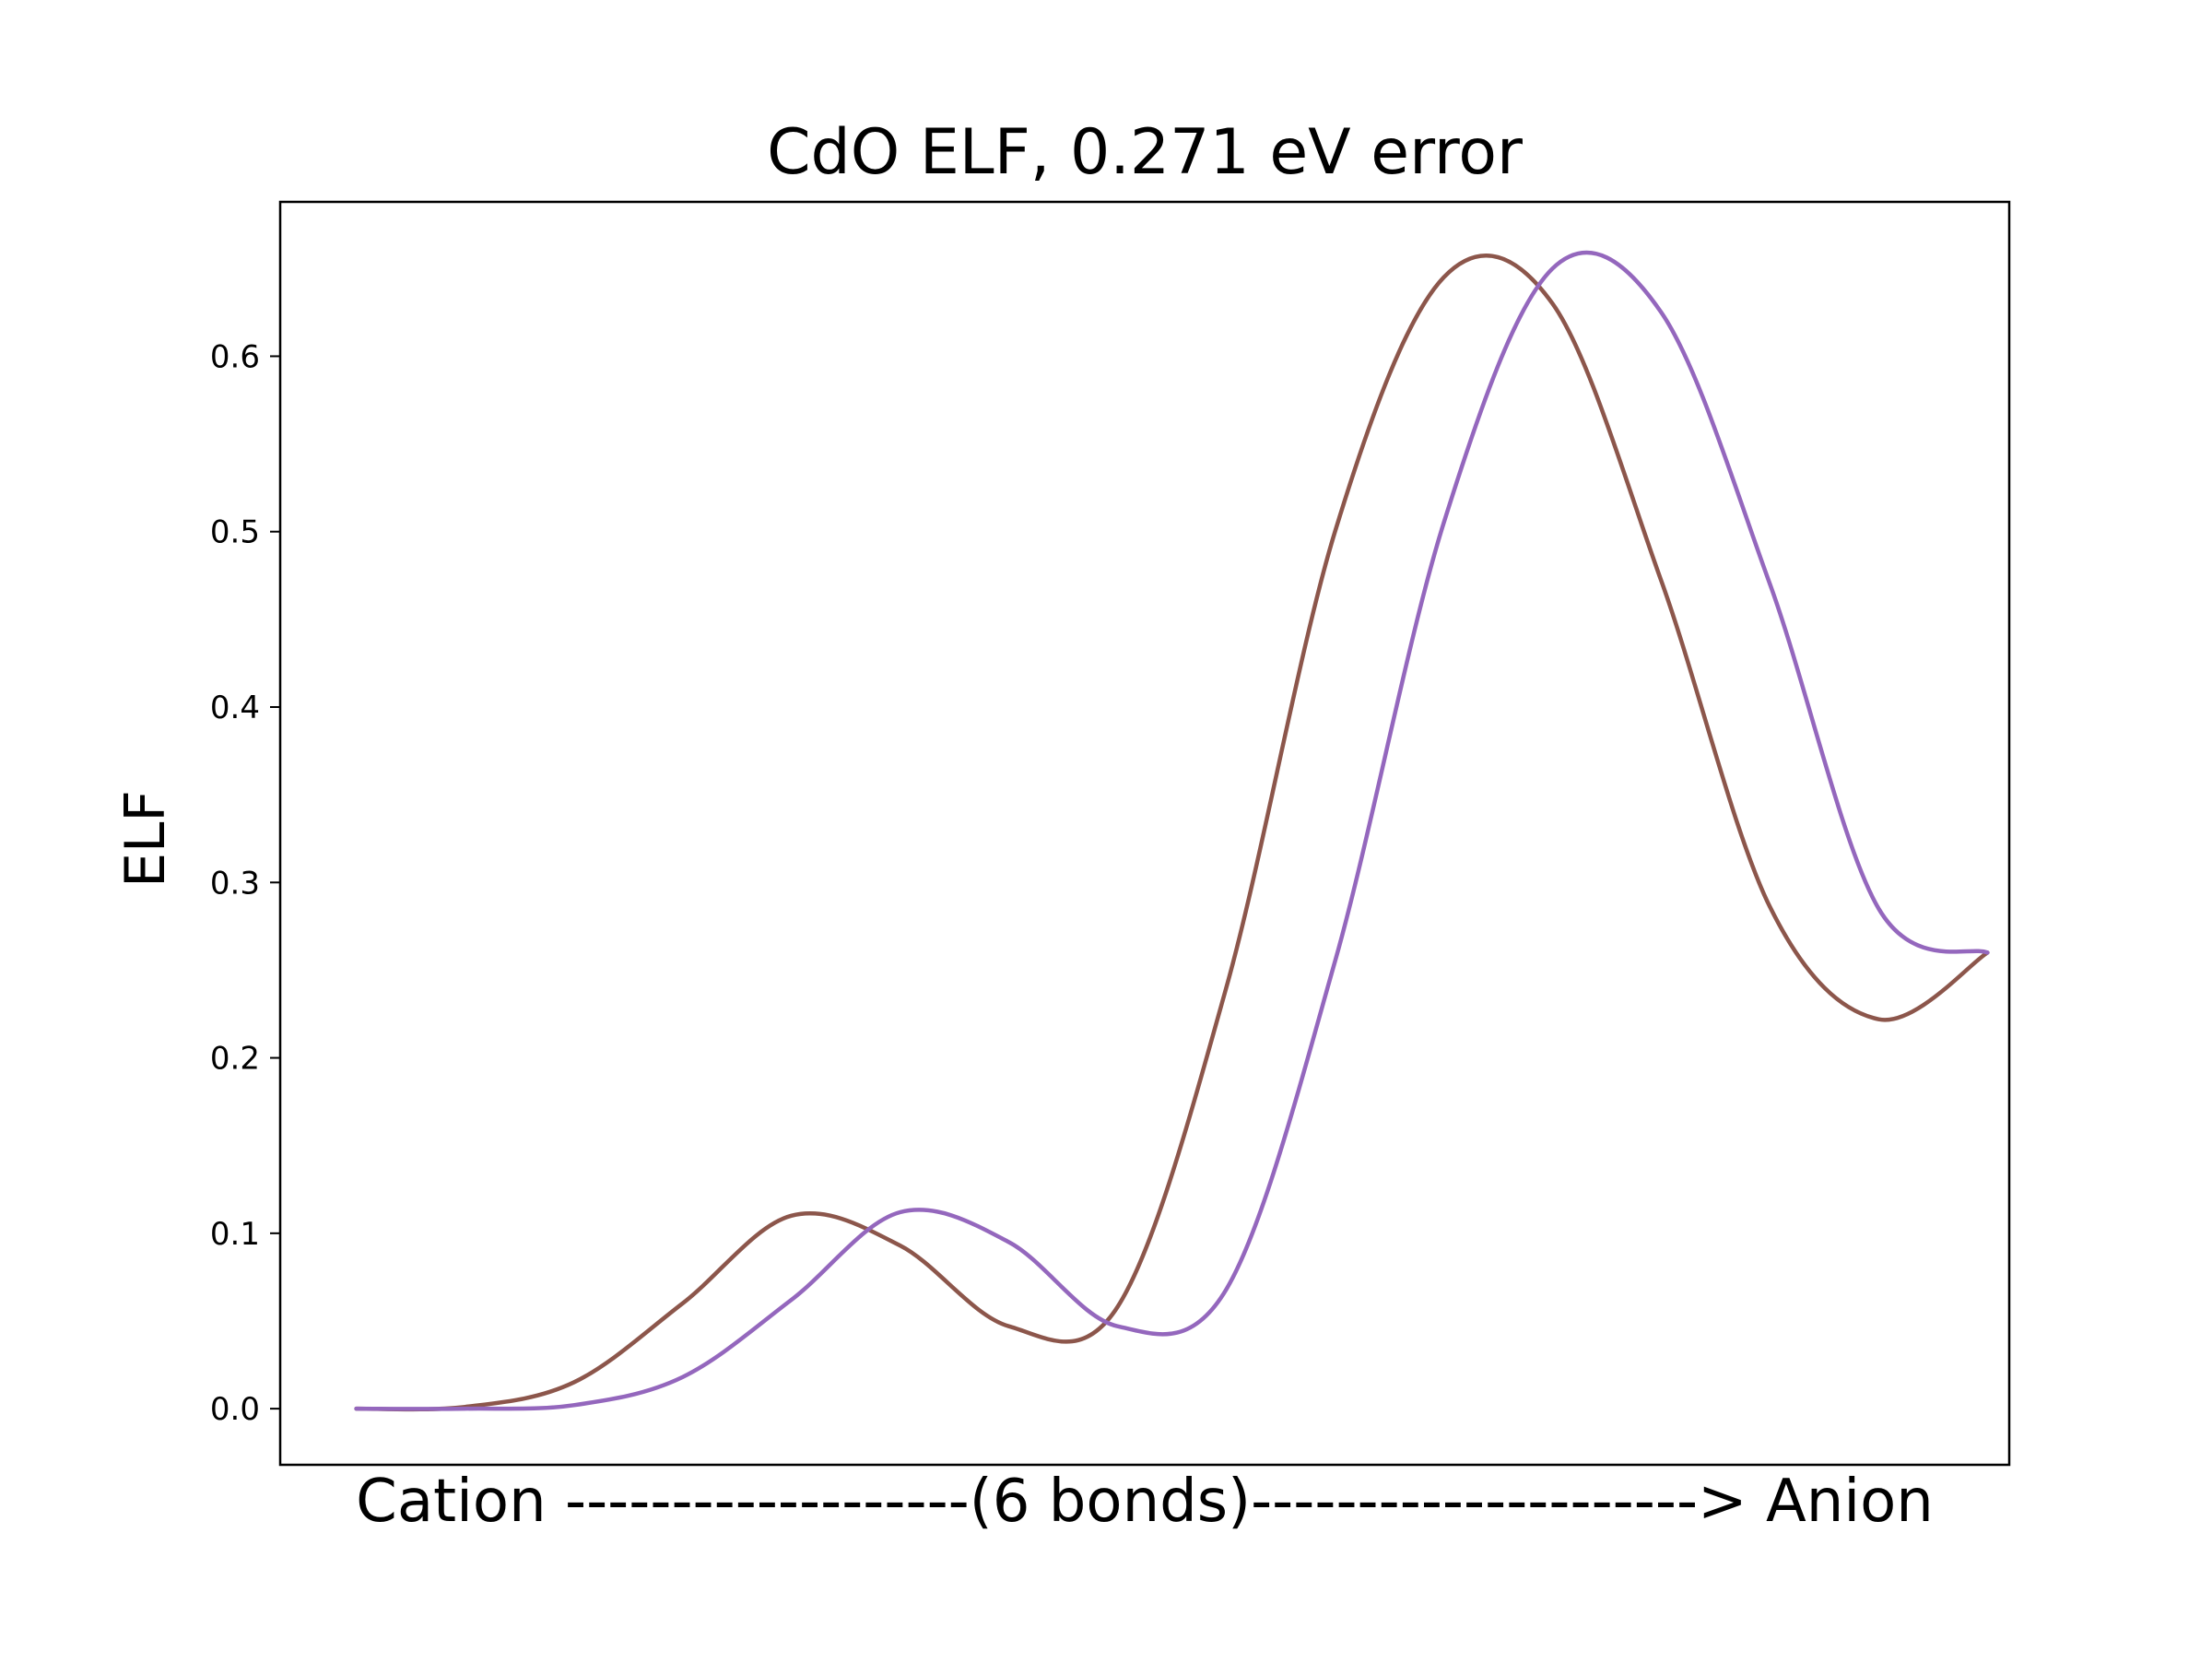  Describe the element at coordinates (235, 1059) in the screenshot. I see `y-tick-label: 0.2` at that location.